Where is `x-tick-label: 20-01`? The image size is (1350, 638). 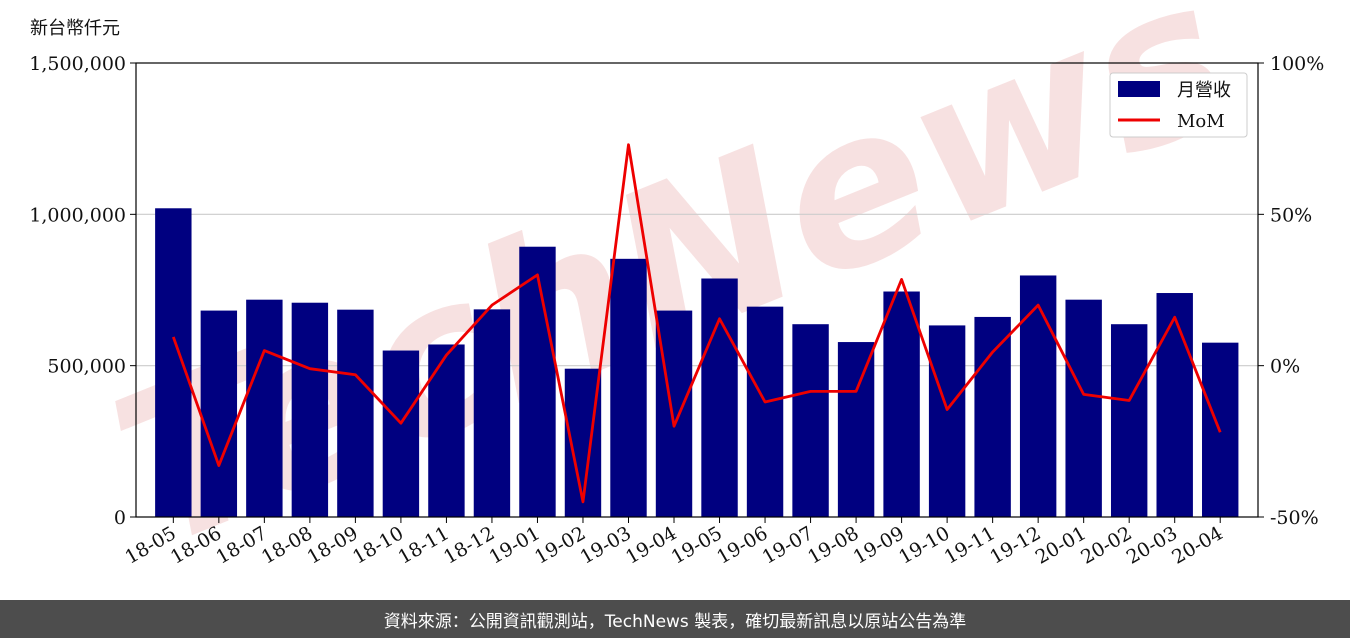
x-tick-label: 20-01 is located at coordinates (1061, 545).